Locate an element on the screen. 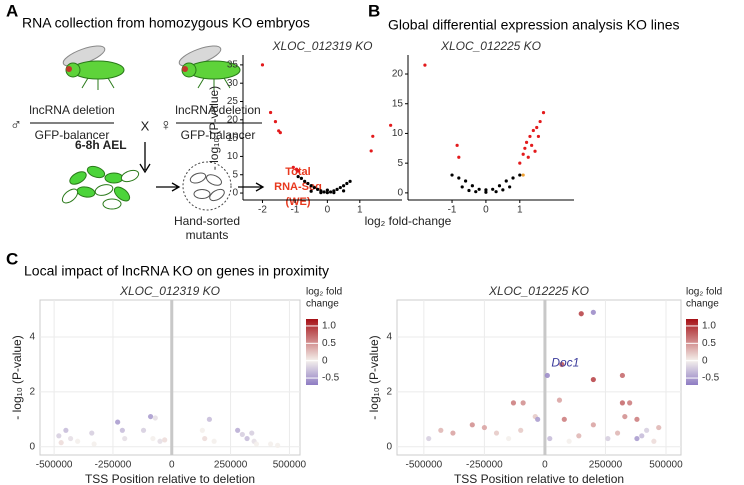  arrow is located at coordinates (251, 187).